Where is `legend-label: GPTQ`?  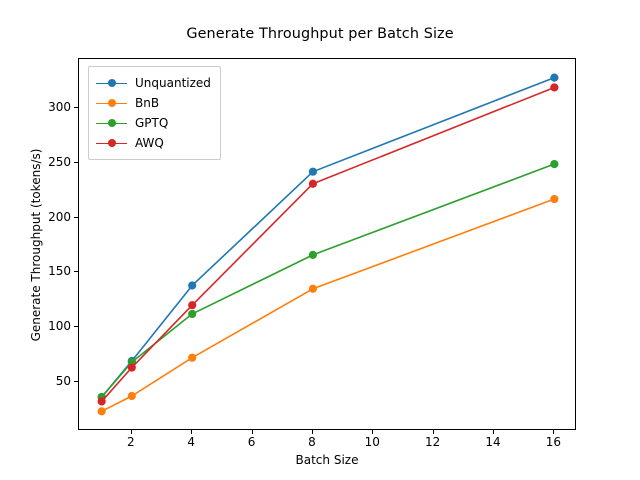
legend-label: GPTQ is located at coordinates (152, 123).